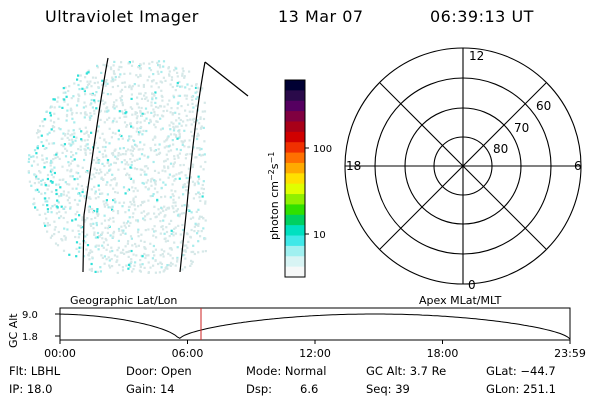  Describe the element at coordinates (521, 389) in the screenshot. I see `glon-info: GLon: 251.1` at that location.